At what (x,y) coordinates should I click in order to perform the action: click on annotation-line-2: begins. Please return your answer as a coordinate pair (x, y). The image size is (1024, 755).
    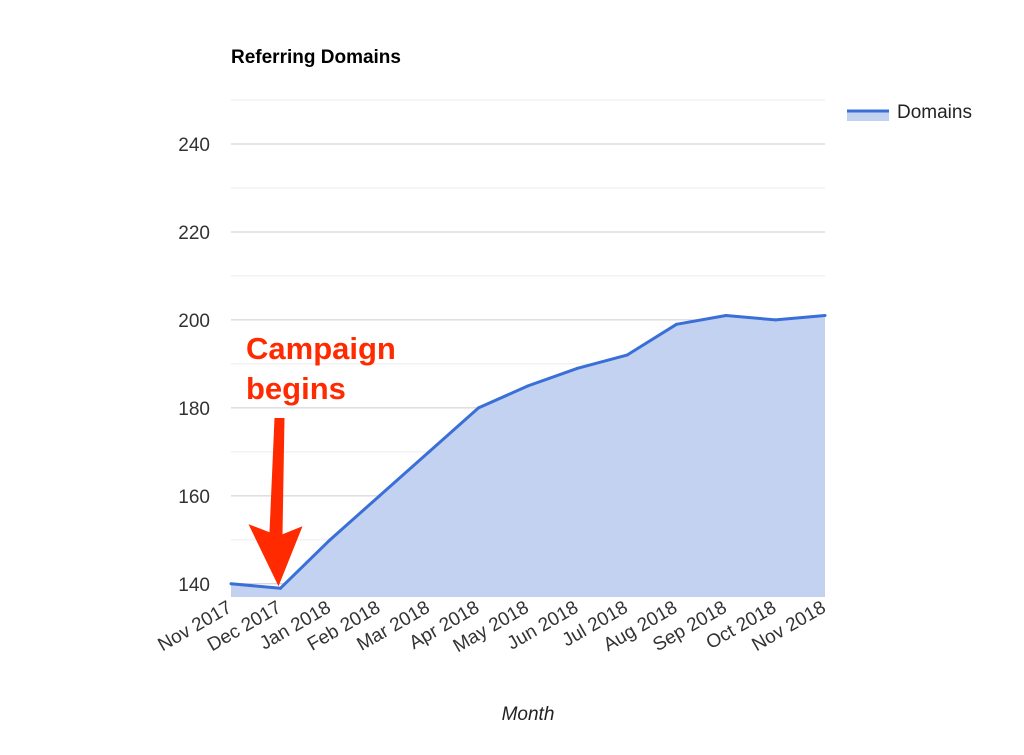
    Looking at the image, I should click on (296, 388).